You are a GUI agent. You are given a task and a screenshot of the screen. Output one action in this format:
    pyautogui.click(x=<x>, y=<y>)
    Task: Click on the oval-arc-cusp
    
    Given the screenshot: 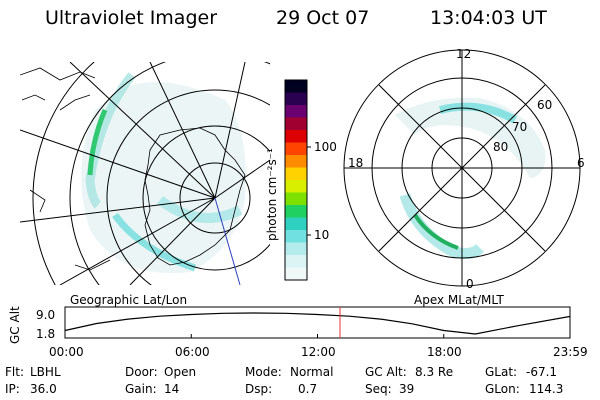 What is the action you would take?
    pyautogui.click(x=478, y=113)
    